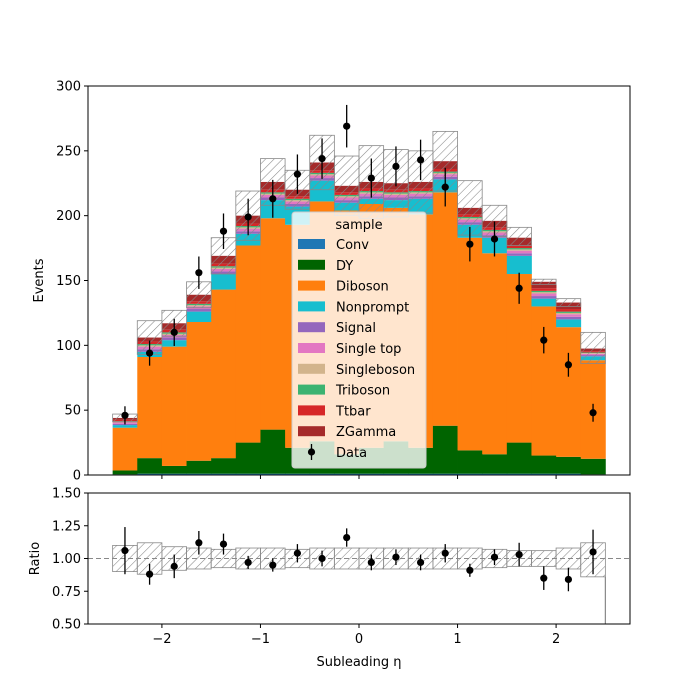 Image resolution: width=700 pixels, height=700 pixels. What do you see at coordinates (351, 453) in the screenshot?
I see `legend-entry-data: Data` at bounding box center [351, 453].